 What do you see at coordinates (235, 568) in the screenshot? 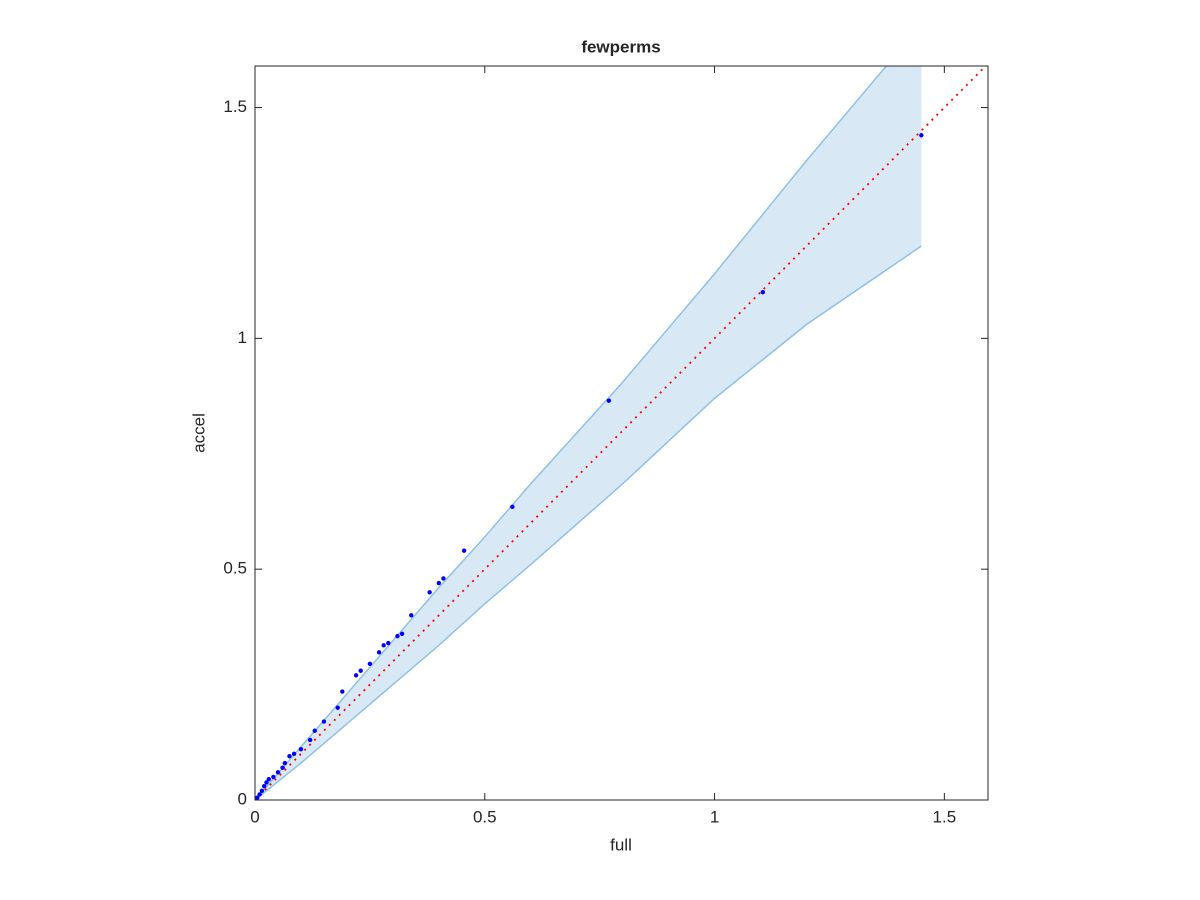
I see `y-tick-label: 0.5` at bounding box center [235, 568].